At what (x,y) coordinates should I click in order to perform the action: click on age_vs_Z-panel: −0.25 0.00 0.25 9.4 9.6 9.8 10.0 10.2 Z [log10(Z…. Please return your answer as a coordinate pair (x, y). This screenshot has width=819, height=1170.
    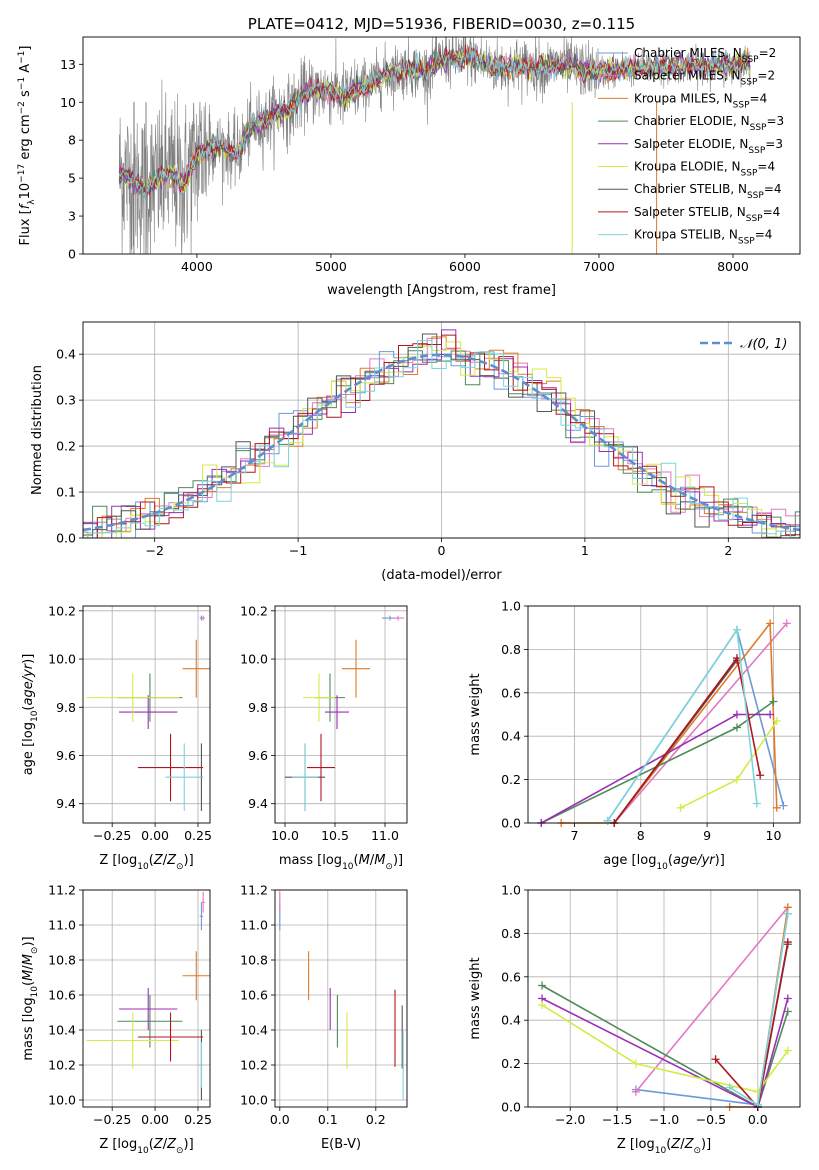
    Looking at the image, I should click on (116, 737).